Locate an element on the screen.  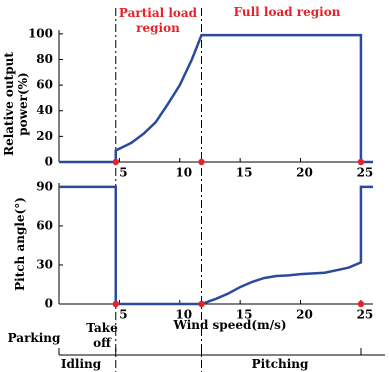
stage-label: Idling is located at coordinates (81, 364).